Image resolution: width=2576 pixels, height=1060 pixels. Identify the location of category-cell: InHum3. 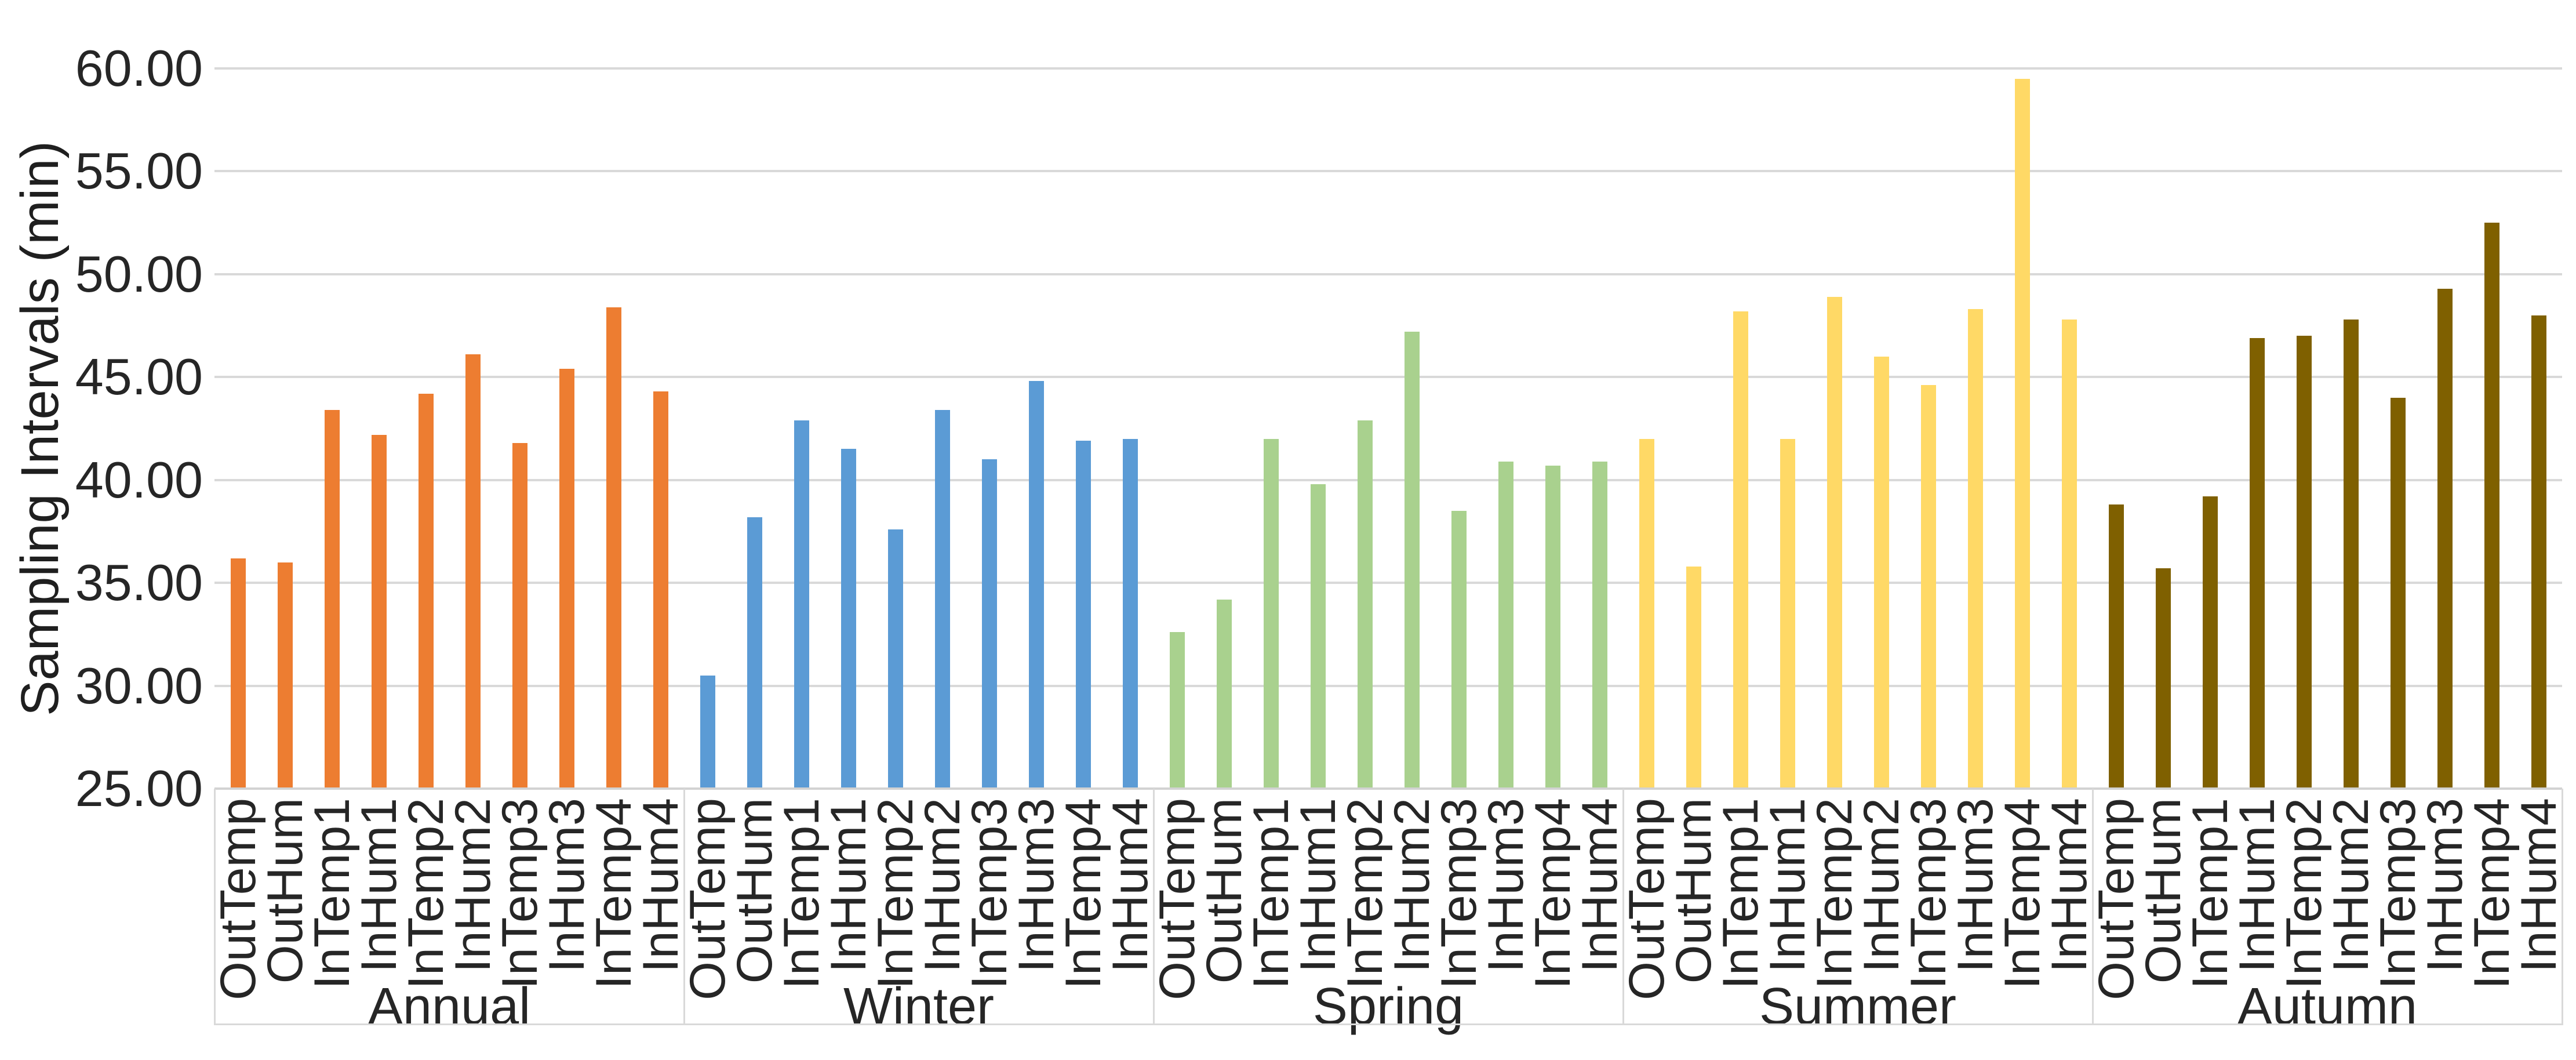
(1036, 894).